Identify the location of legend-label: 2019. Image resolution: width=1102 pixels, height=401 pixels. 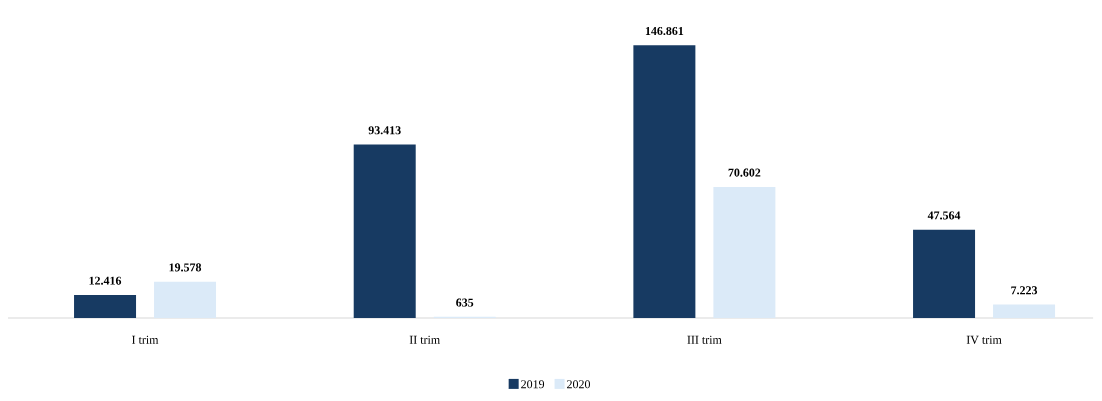
(533, 384).